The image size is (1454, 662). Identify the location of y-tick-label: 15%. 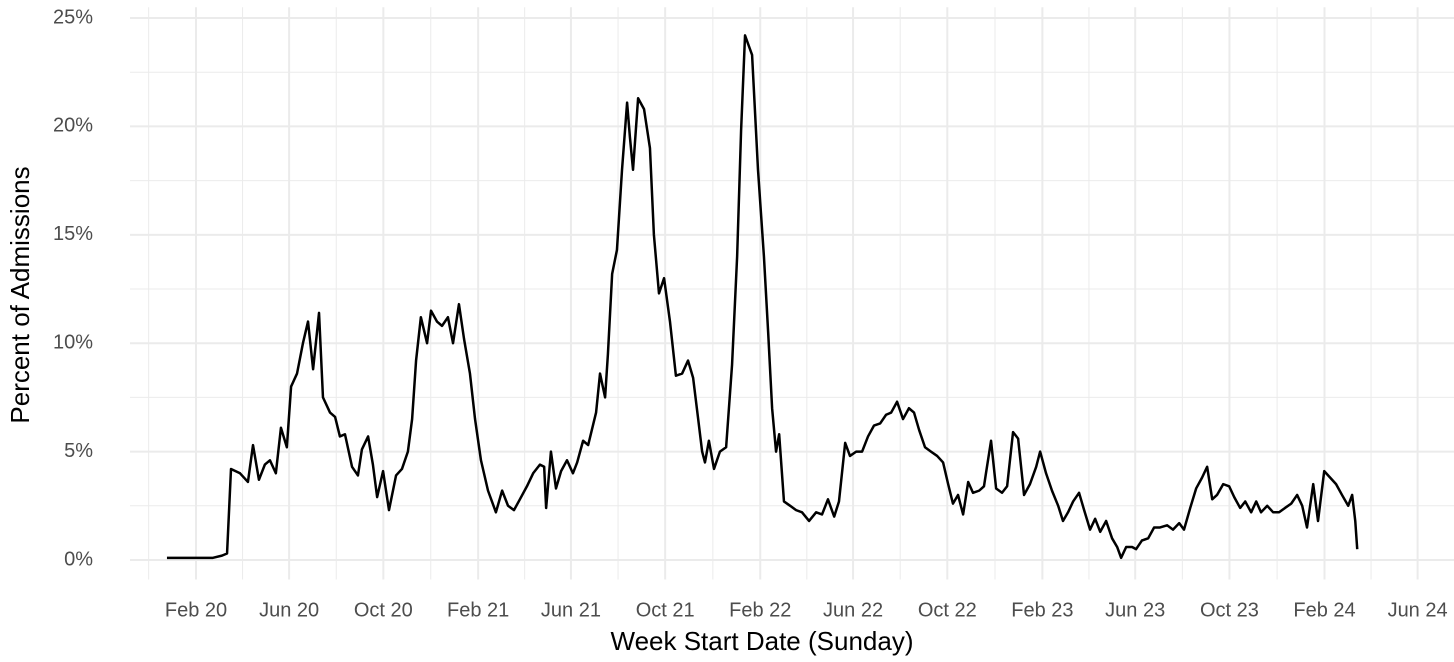
(73, 234).